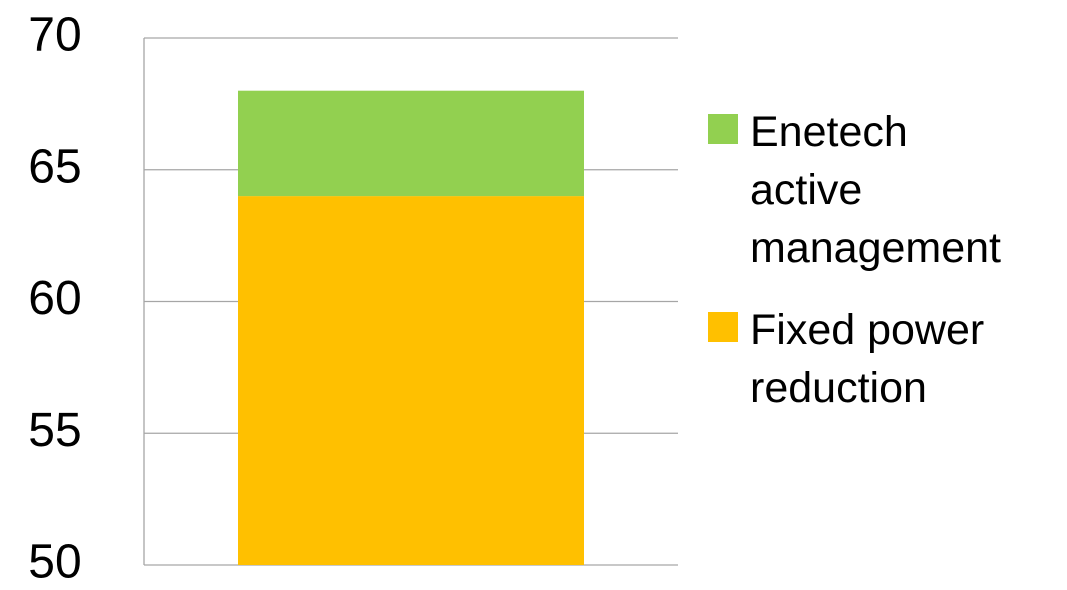 Image resolution: width=1067 pixels, height=590 pixels. I want to click on bar-segment-enetech-active-management, so click(411, 143).